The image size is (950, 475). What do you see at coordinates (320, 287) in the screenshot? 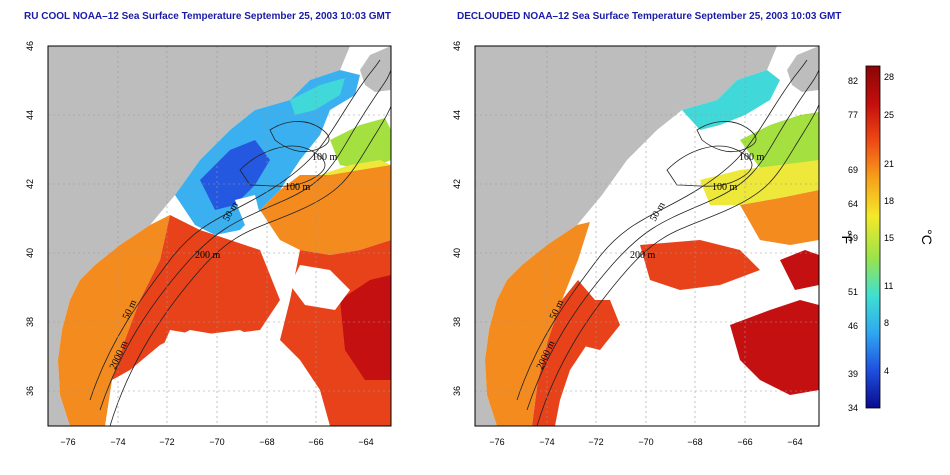
I see `cloud-patch-east` at bounding box center [320, 287].